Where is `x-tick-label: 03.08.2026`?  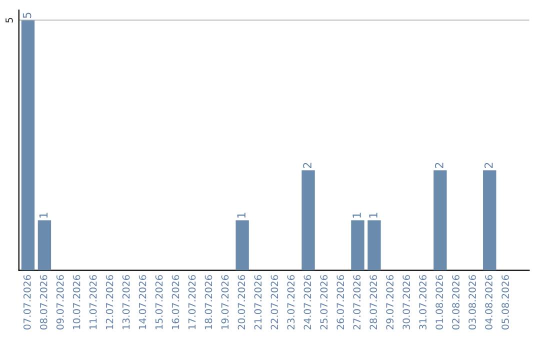 x-tick-label: 03.08.2026 is located at coordinates (472, 302).